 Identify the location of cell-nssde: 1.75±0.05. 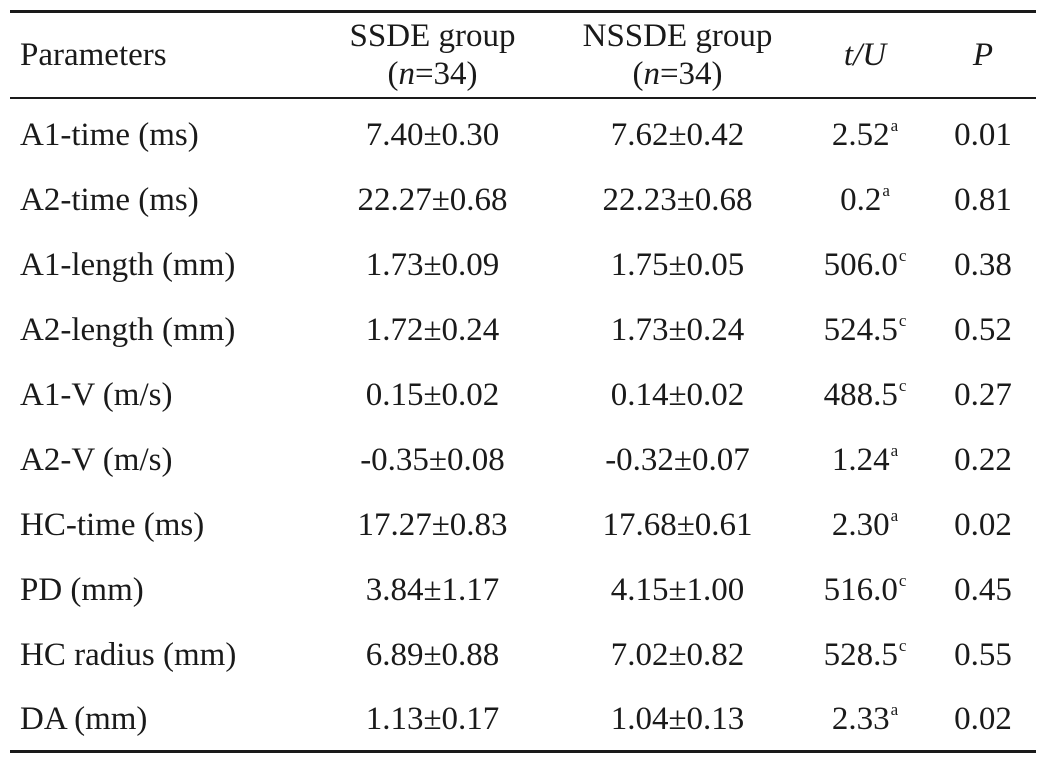
(677, 265).